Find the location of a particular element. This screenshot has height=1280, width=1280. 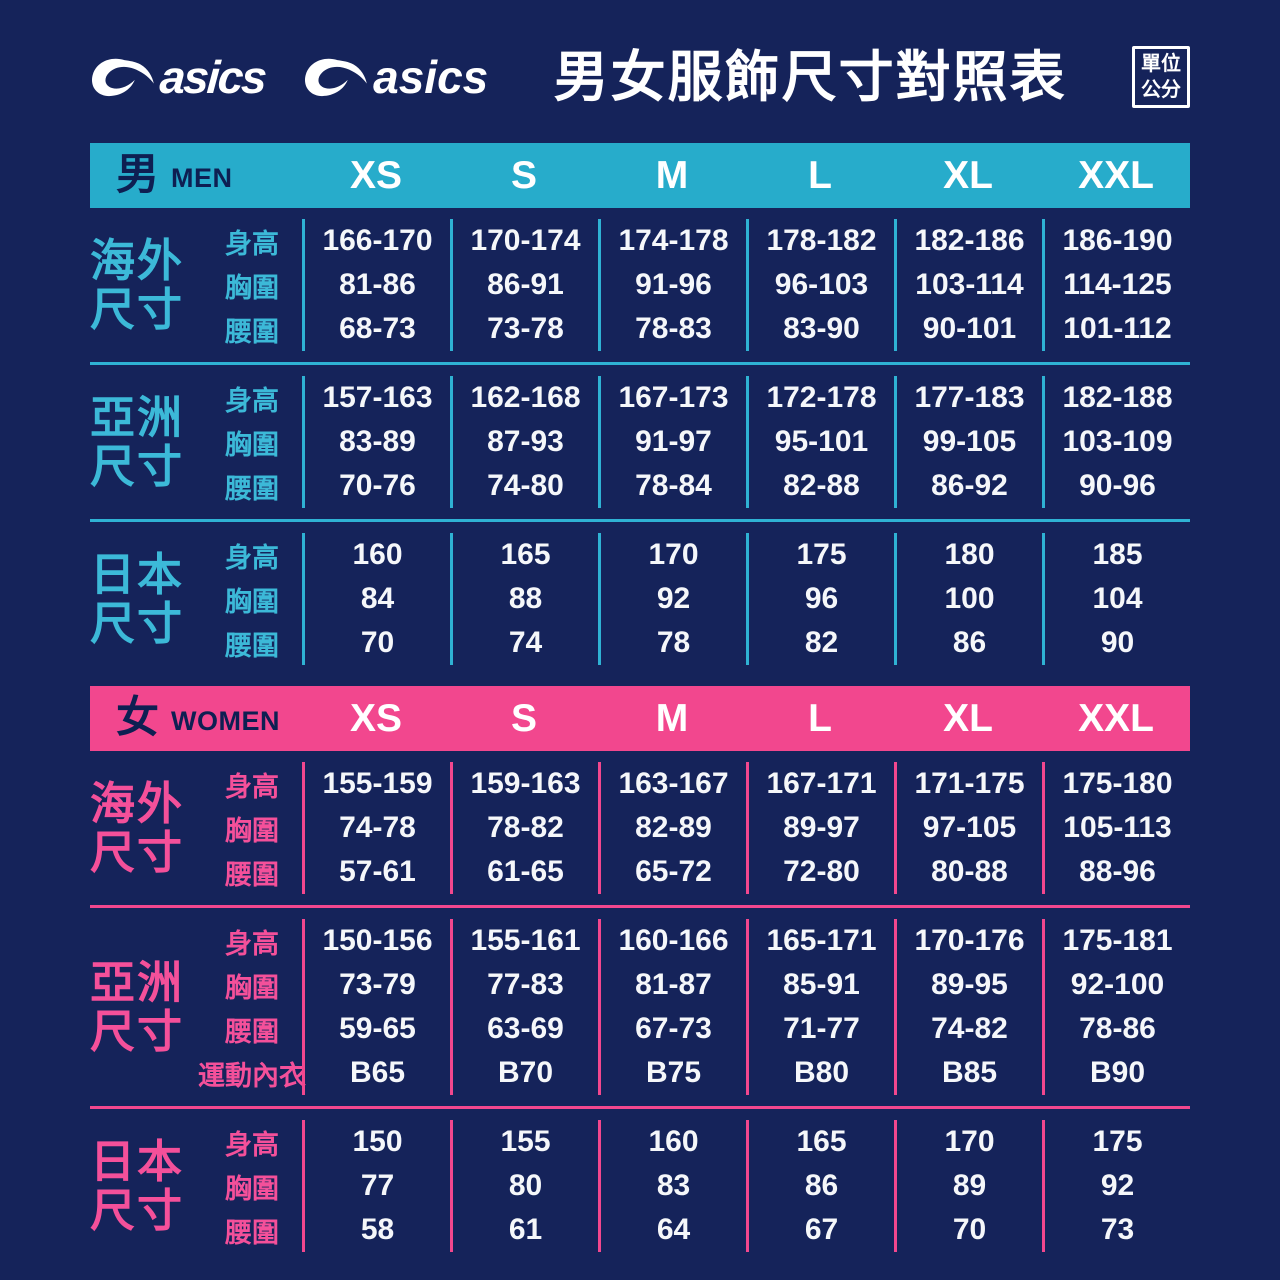

size-value-cell: 82-88 is located at coordinates (820, 486).